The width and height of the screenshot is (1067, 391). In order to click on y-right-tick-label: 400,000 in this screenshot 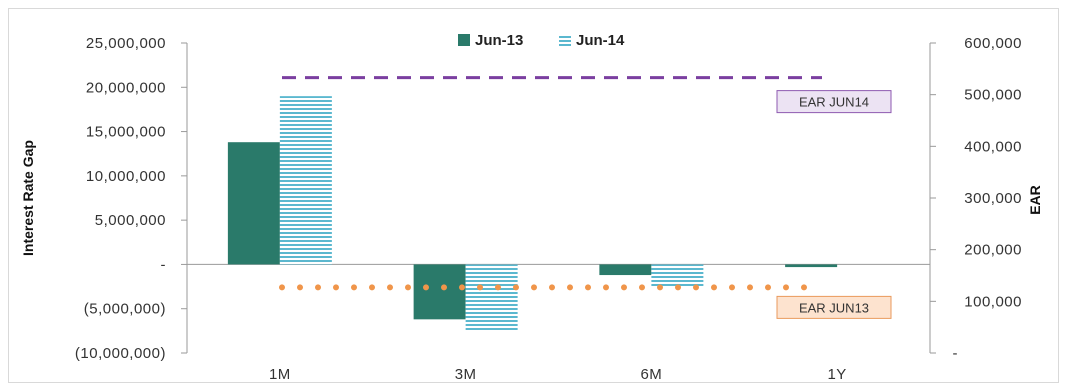, I will do `click(993, 146)`.